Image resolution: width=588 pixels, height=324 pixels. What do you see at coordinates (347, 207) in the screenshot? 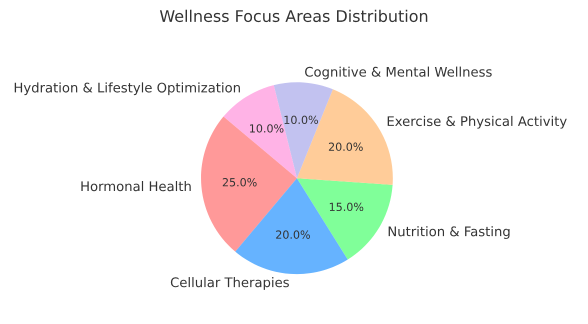
I see `data-label: 15.0%` at bounding box center [347, 207].